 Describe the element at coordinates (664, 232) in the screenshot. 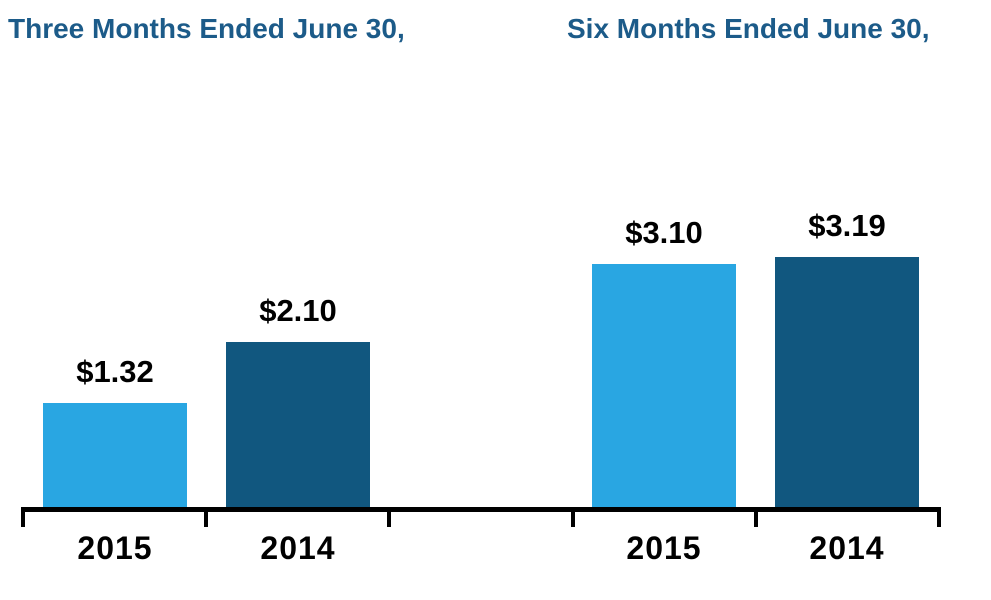

I see `value-label: $3.10` at that location.